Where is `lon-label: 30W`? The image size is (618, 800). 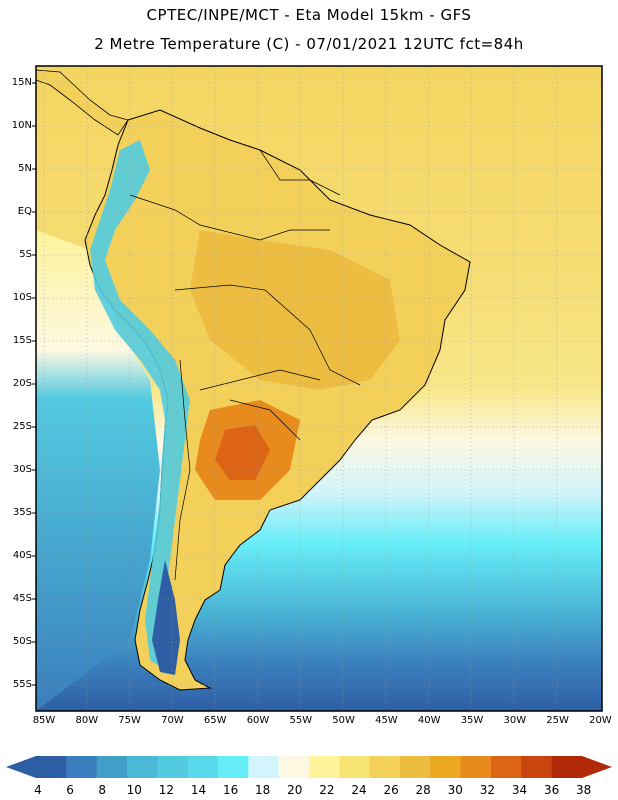
lon-label: 30W is located at coordinates (515, 720).